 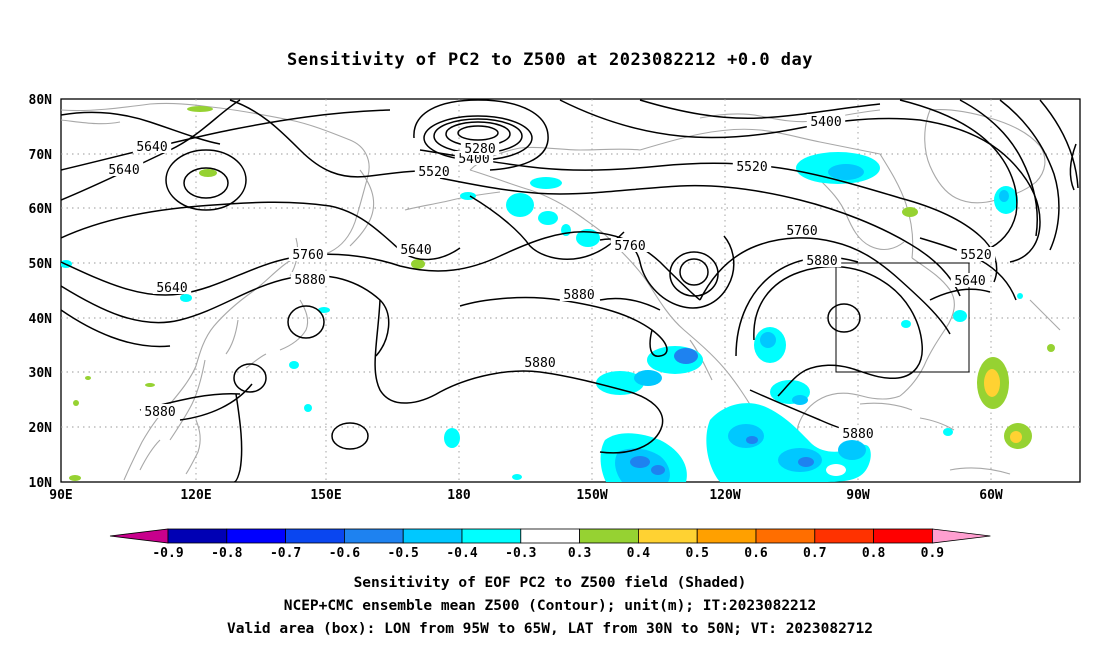 I want to click on colorbar-label: 0.3, so click(x=579, y=553).